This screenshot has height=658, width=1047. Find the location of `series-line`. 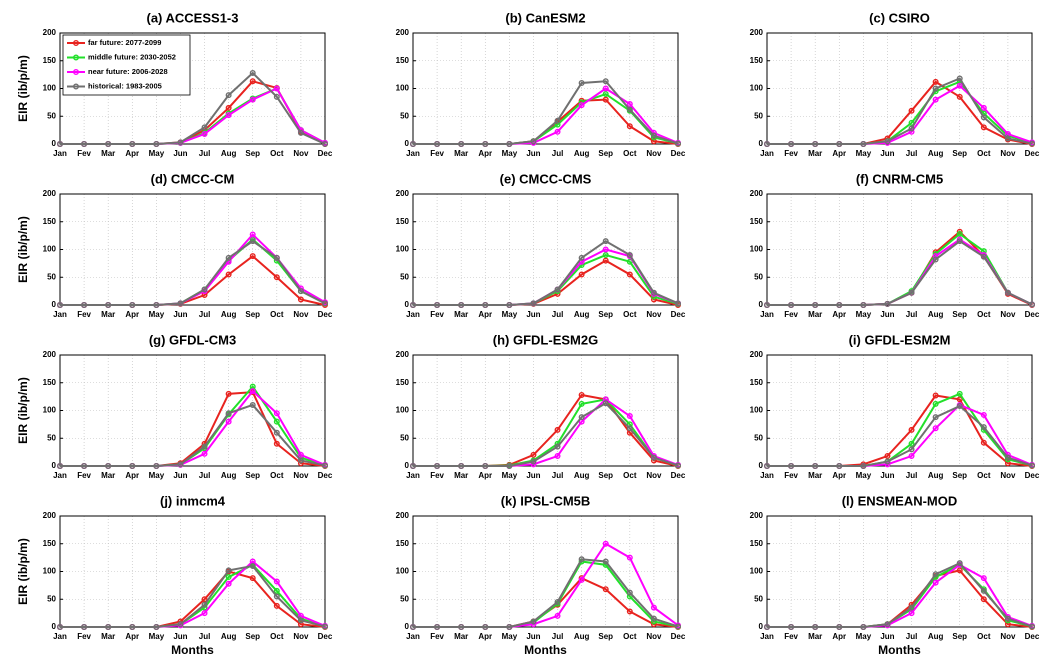

series-line is located at coordinates (900, 272).